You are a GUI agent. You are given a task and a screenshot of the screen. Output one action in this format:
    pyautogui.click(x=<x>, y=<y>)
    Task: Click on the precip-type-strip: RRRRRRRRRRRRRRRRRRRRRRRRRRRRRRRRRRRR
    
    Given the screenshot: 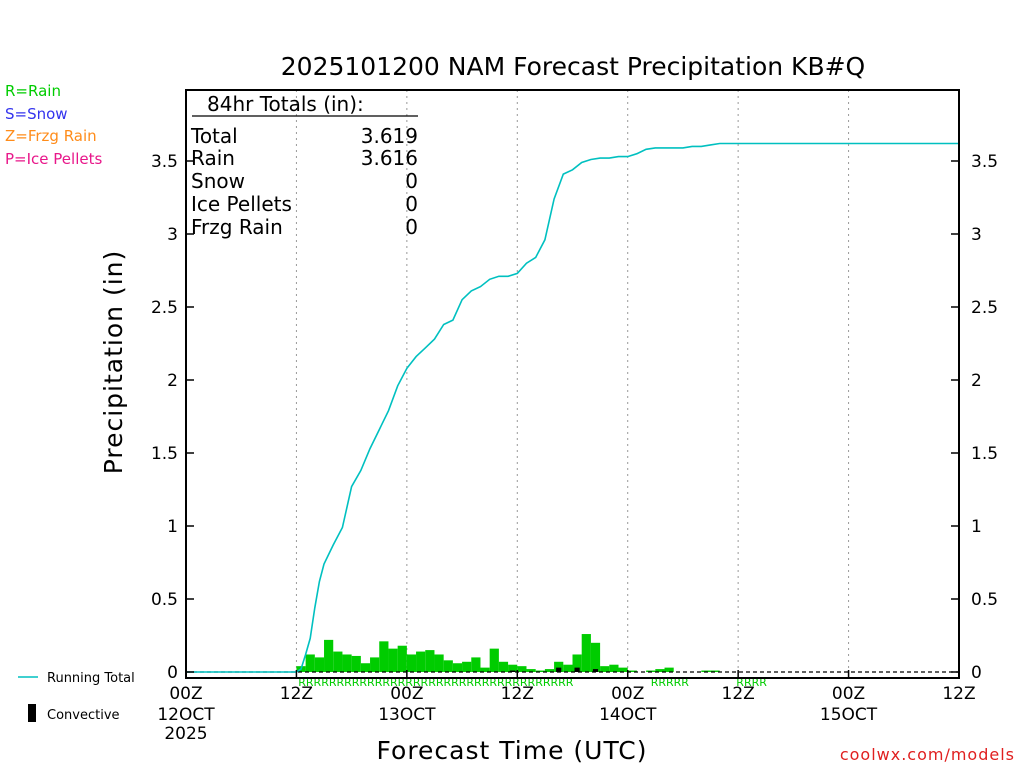 What is the action you would take?
    pyautogui.click(x=436, y=682)
    